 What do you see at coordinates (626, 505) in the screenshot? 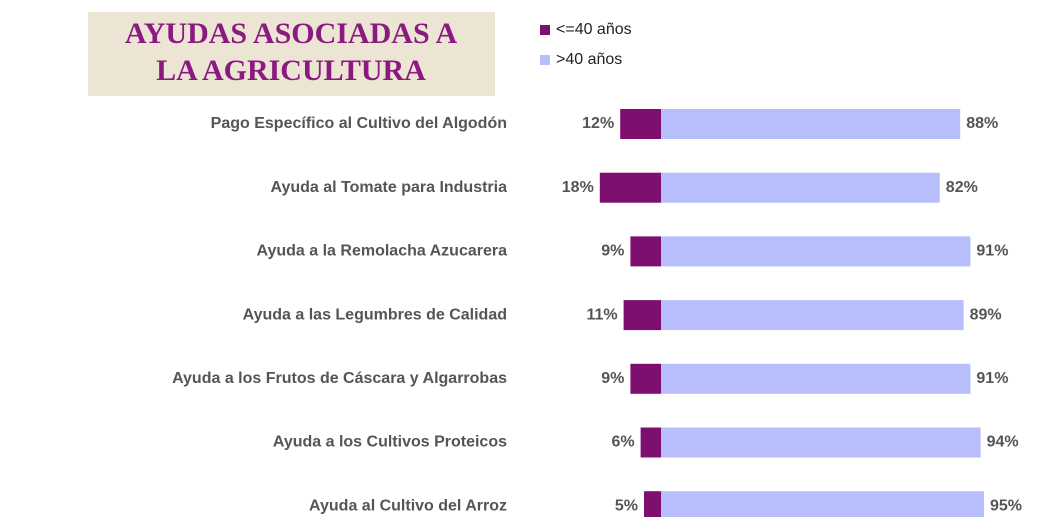
I see `value-label: 5%` at bounding box center [626, 505].